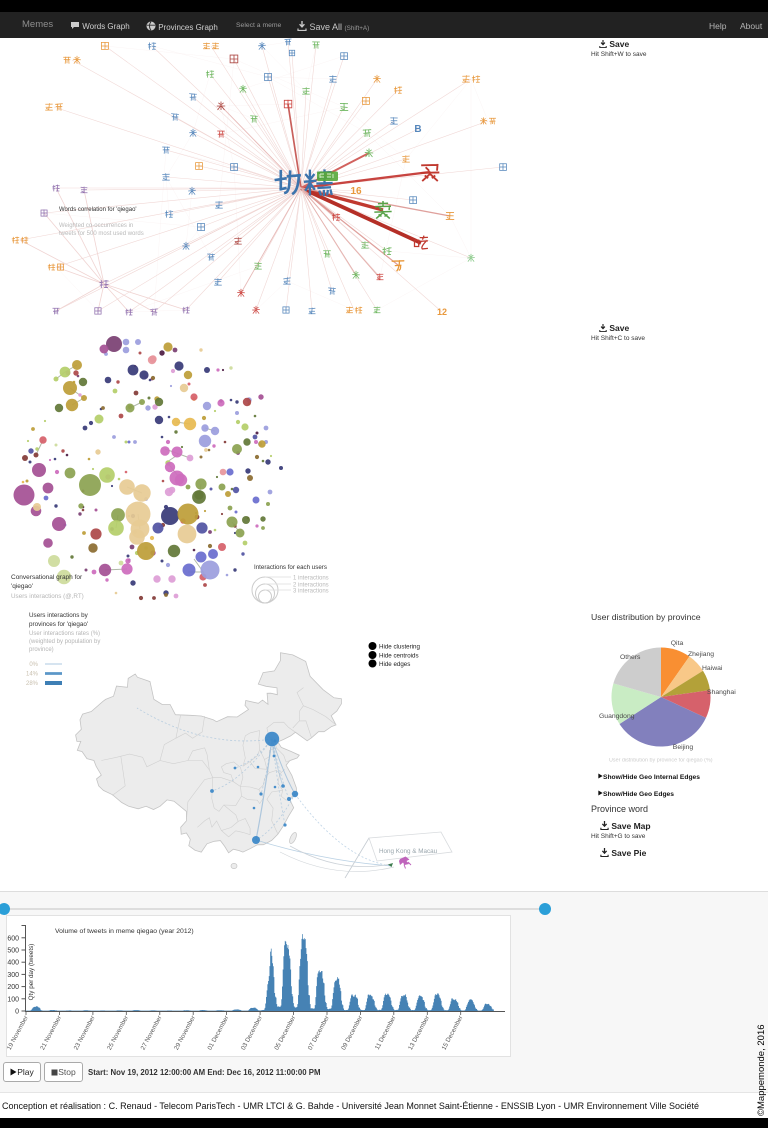 This screenshot has width=768, height=1135. Describe the element at coordinates (13, 938) in the screenshot. I see `svg-text: 600` at that location.